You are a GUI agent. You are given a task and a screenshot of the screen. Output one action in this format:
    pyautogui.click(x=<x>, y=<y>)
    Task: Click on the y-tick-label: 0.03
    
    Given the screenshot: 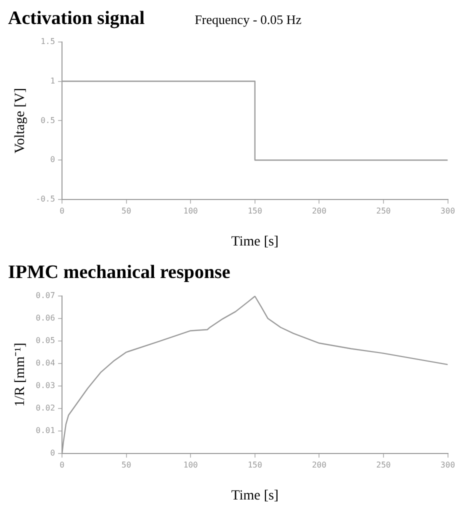 What is the action you would take?
    pyautogui.click(x=46, y=385)
    